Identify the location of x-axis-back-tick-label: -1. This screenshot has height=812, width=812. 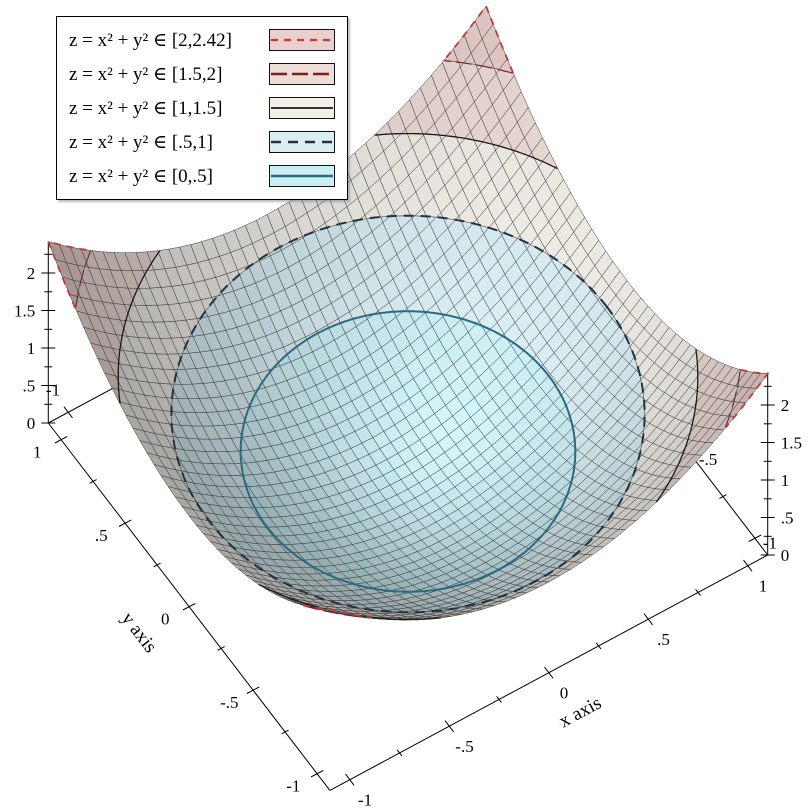
(53, 390).